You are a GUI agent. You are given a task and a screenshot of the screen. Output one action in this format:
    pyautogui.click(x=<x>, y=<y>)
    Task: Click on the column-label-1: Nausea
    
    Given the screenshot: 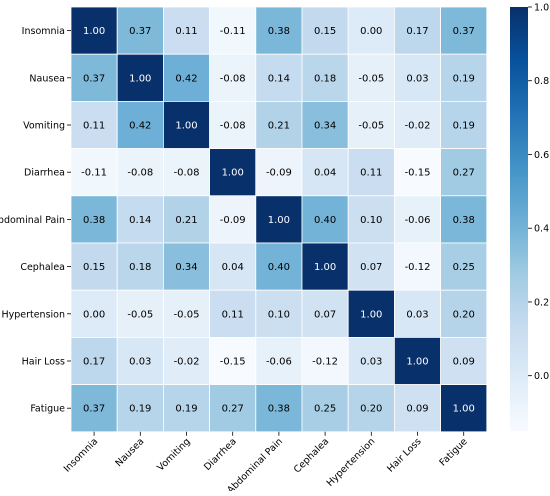 What is the action you would take?
    pyautogui.click(x=129, y=452)
    